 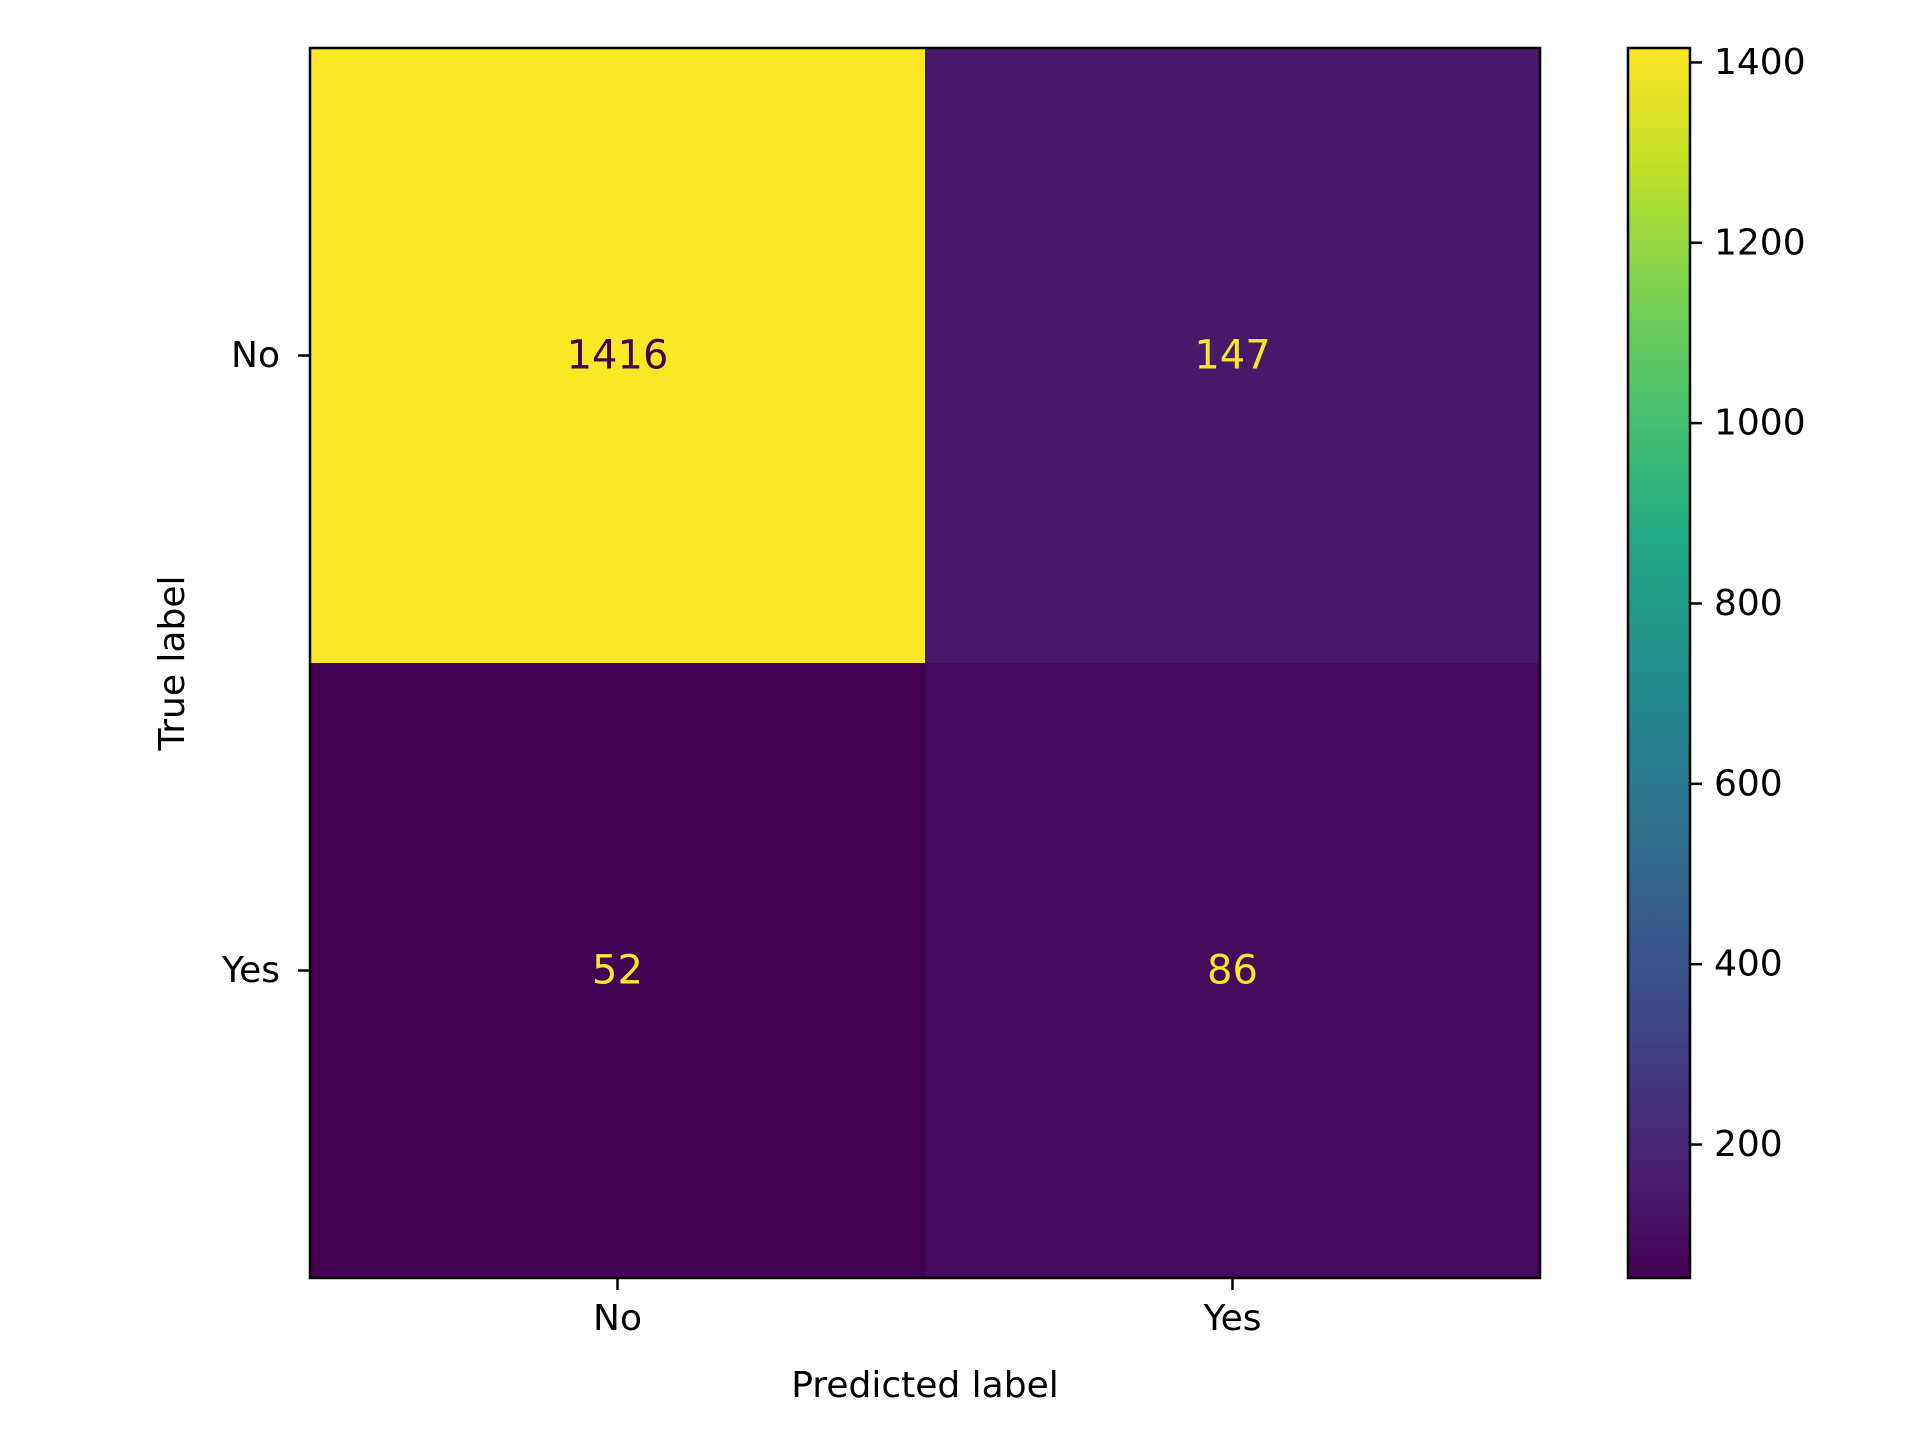 What do you see at coordinates (1760, 423) in the screenshot?
I see `colorbar-tick-label: 1000` at bounding box center [1760, 423].